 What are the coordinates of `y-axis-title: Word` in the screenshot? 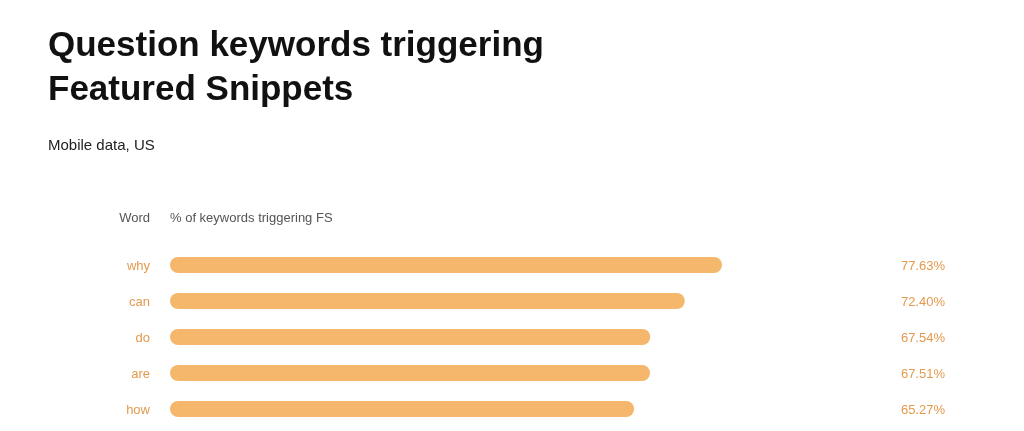 It's located at (134, 217).